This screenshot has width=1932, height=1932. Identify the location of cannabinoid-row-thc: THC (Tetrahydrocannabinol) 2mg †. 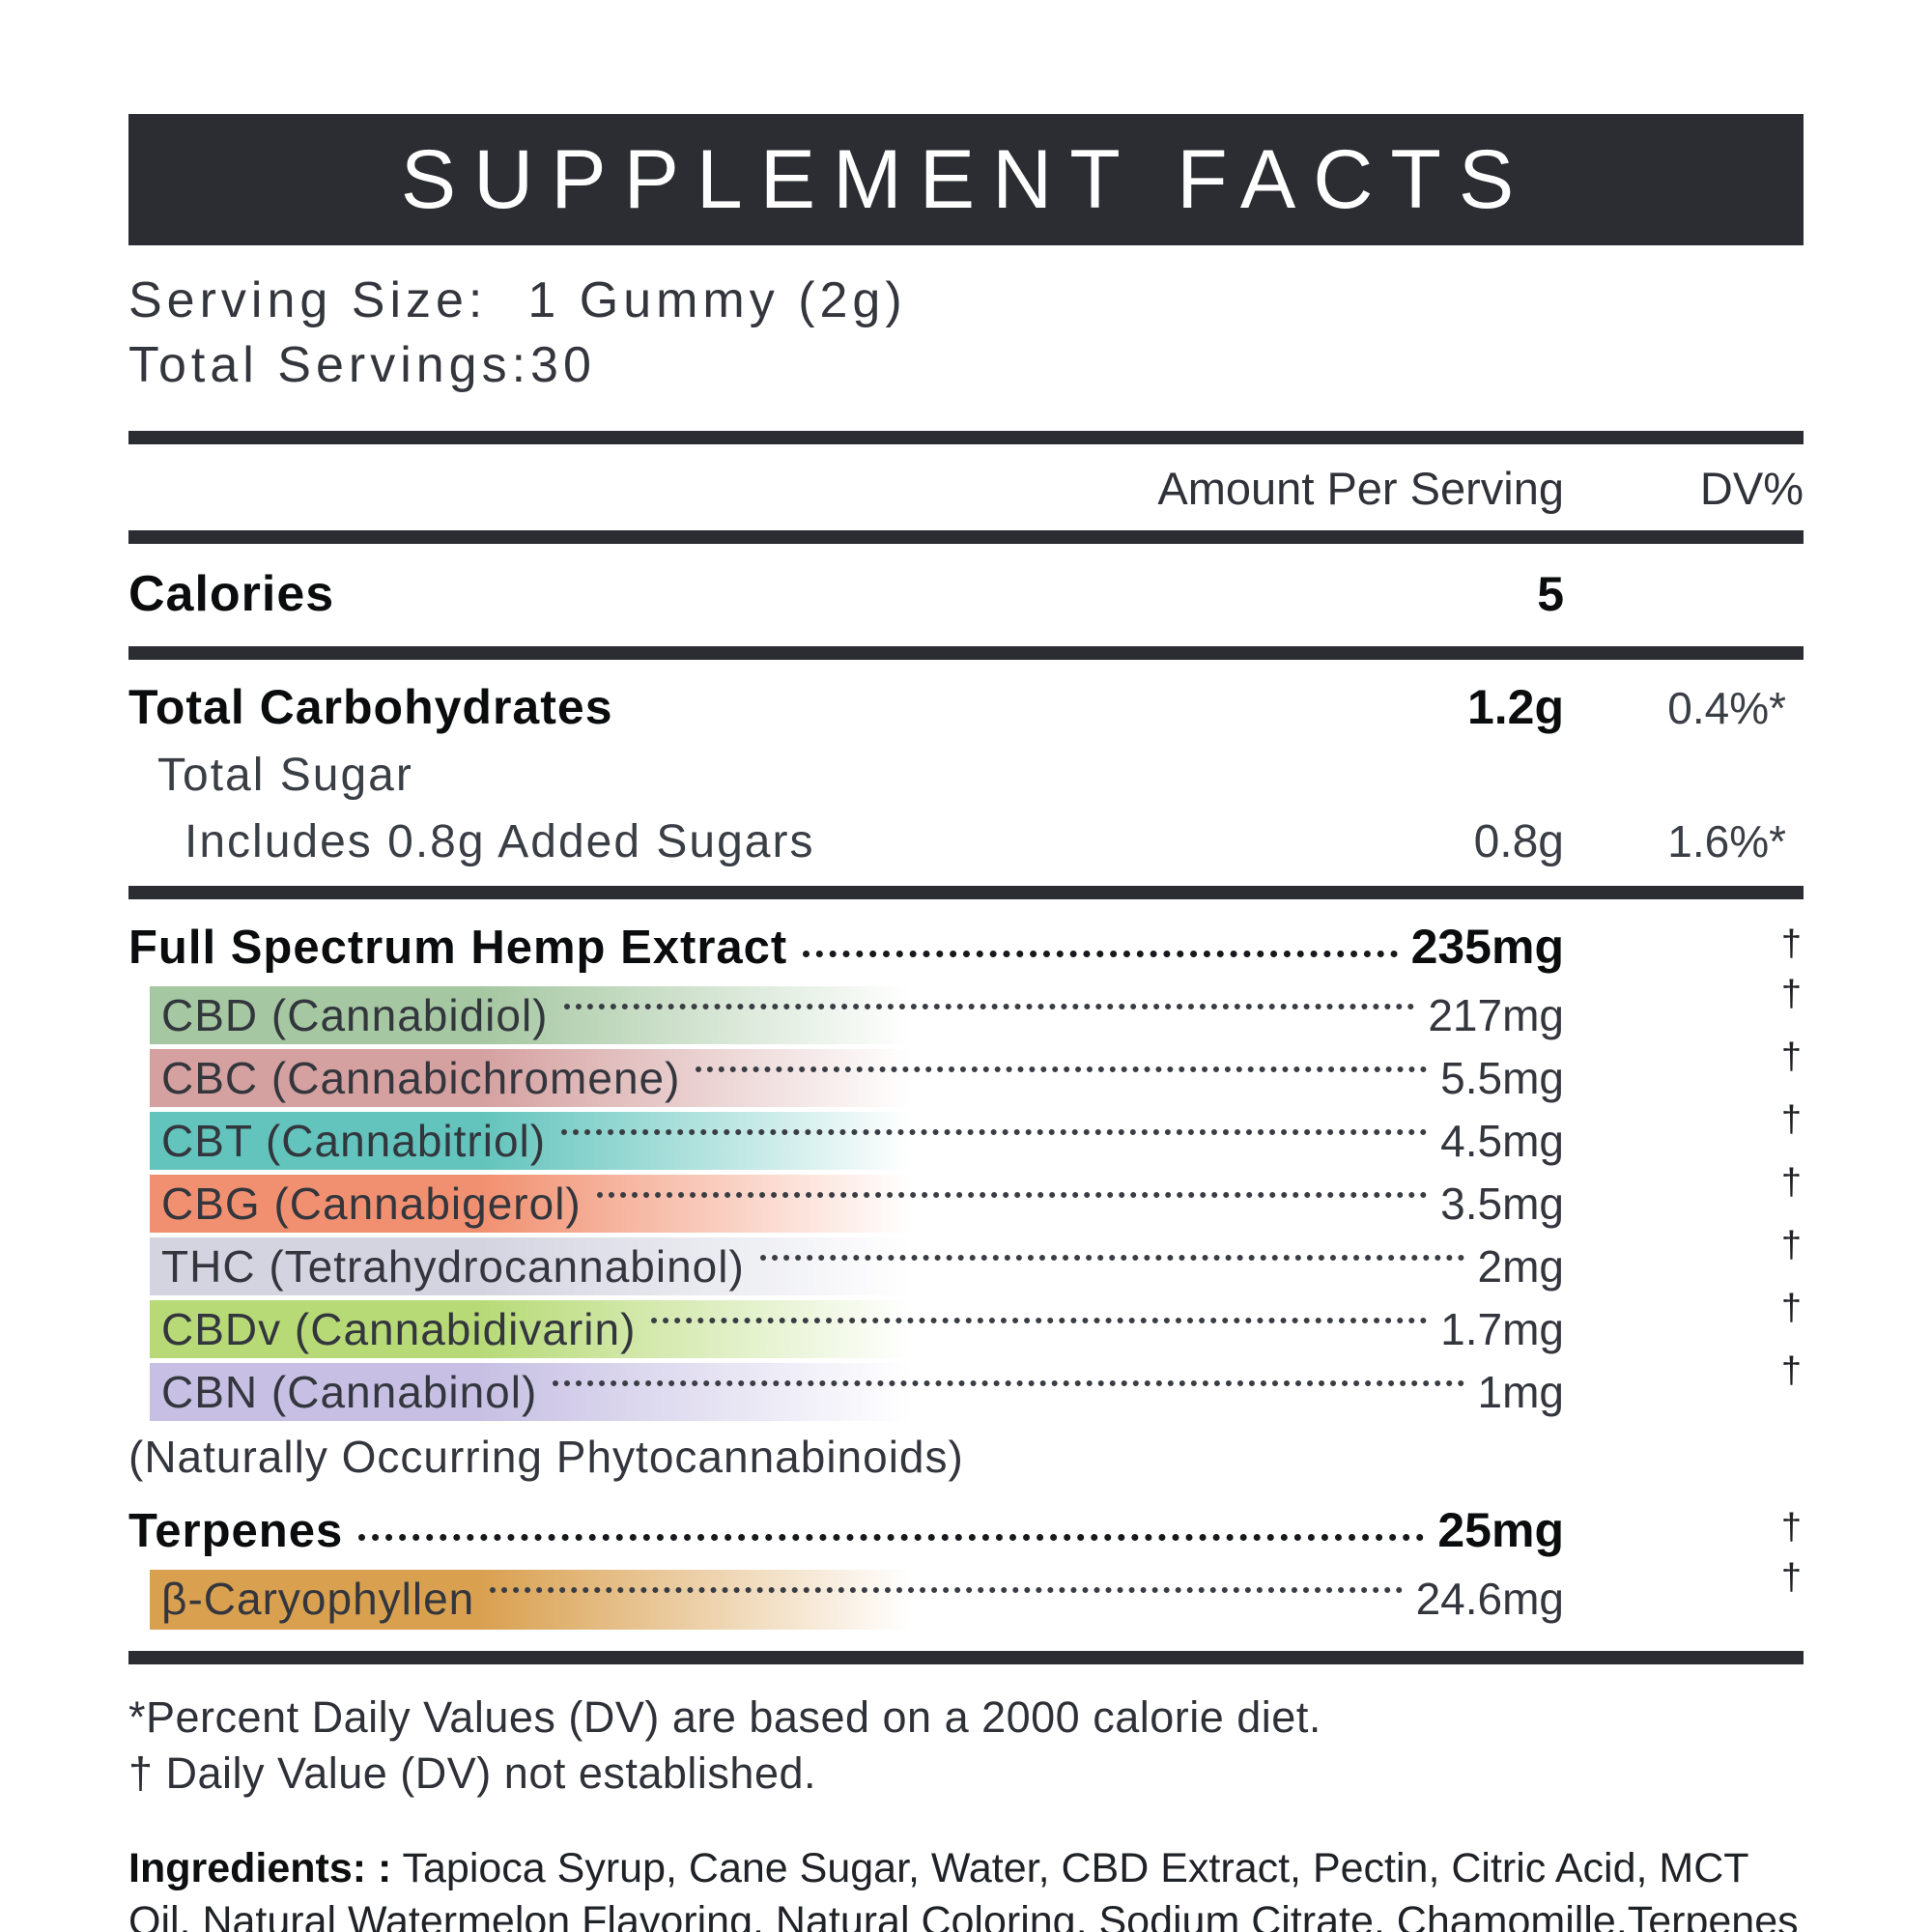
(977, 1260).